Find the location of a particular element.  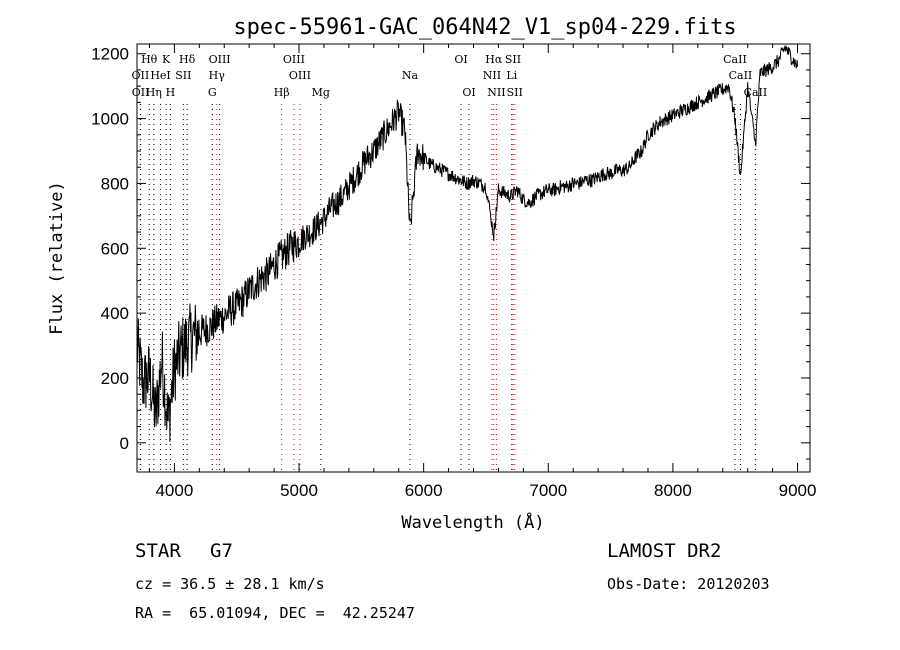

y-tick-label: 800 is located at coordinates (115, 183).